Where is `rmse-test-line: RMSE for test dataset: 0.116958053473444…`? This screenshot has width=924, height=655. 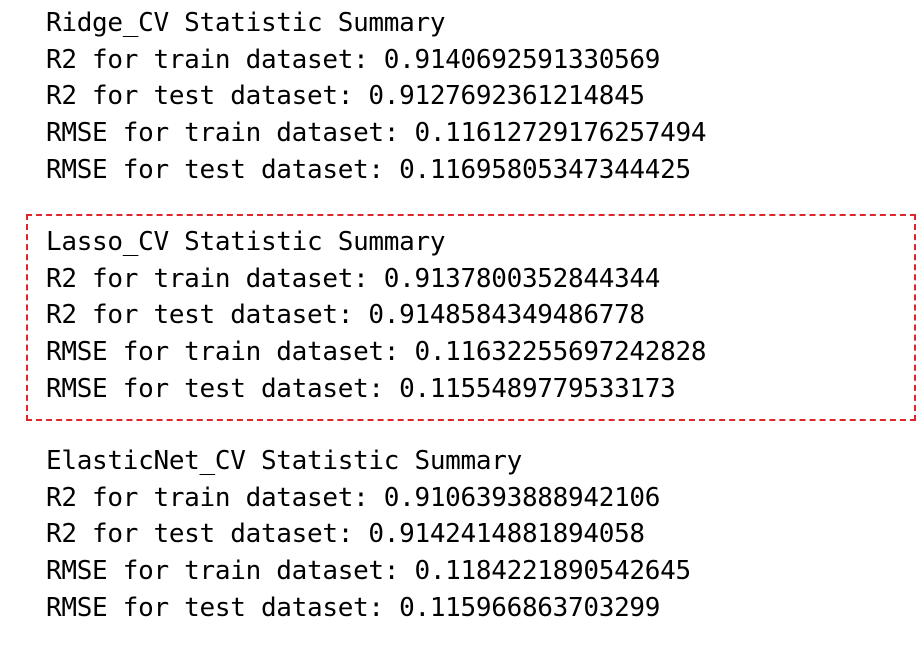 rmse-test-line: RMSE for test dataset: 0.116958053473444… is located at coordinates (368, 169).